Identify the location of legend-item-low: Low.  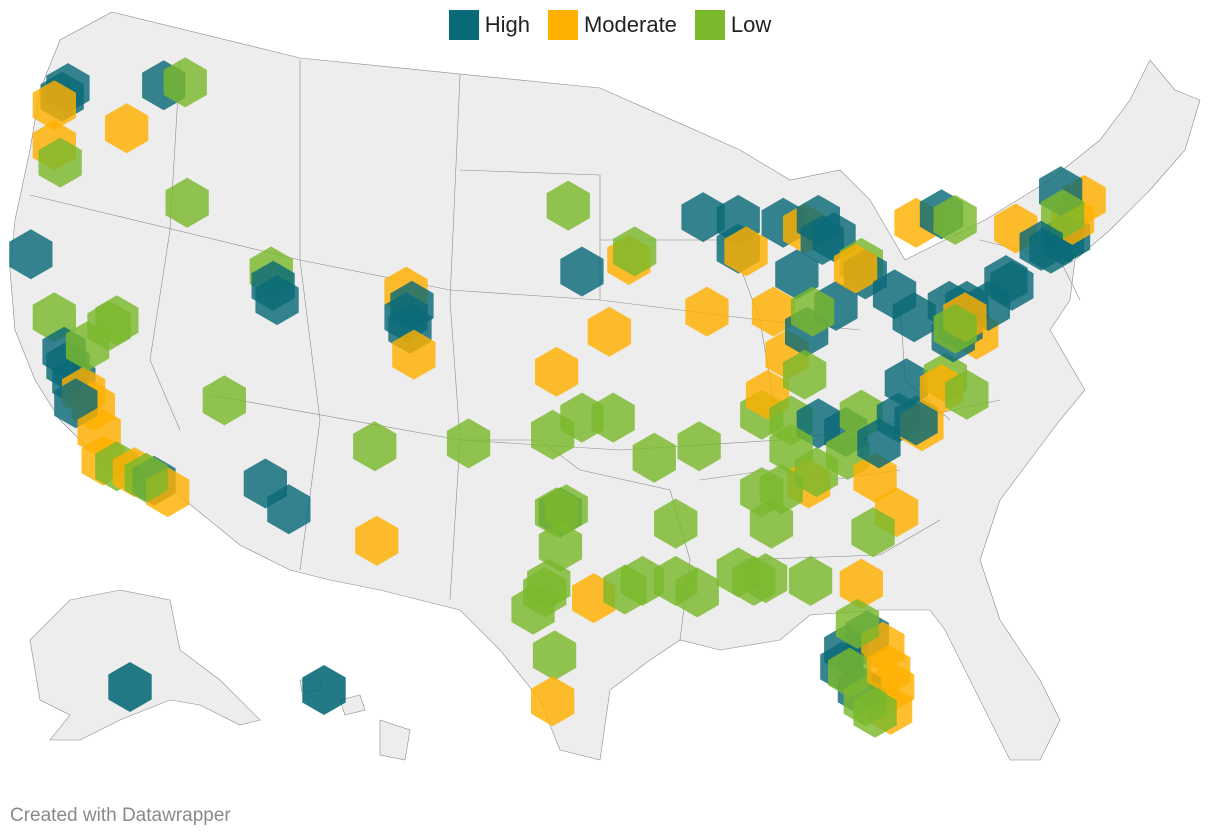
(733, 25).